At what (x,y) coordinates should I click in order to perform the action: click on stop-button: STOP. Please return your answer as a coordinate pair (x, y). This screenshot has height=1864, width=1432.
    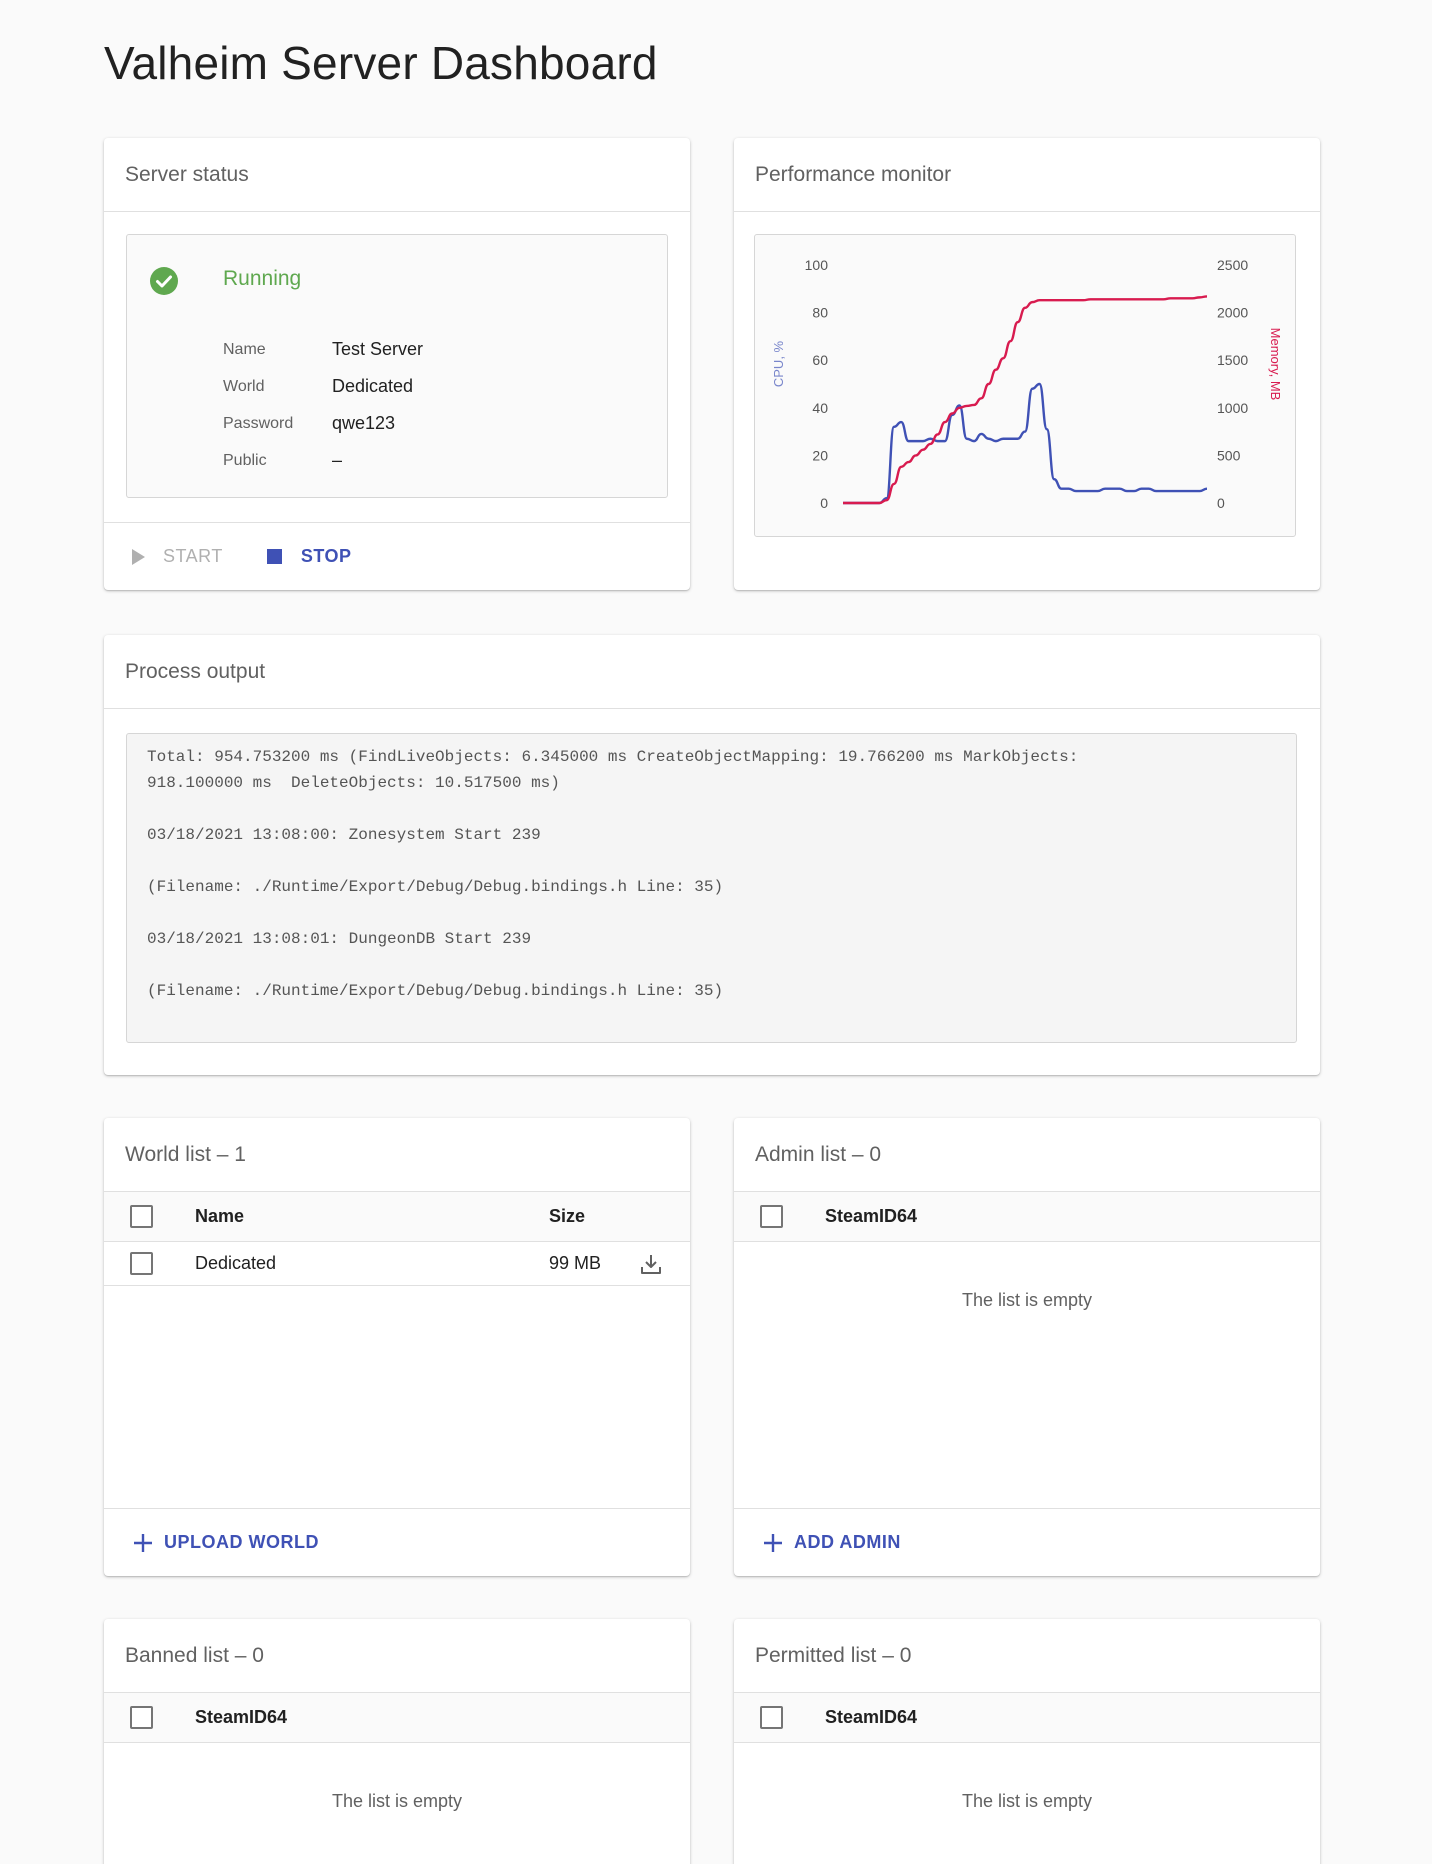
    Looking at the image, I should click on (306, 556).